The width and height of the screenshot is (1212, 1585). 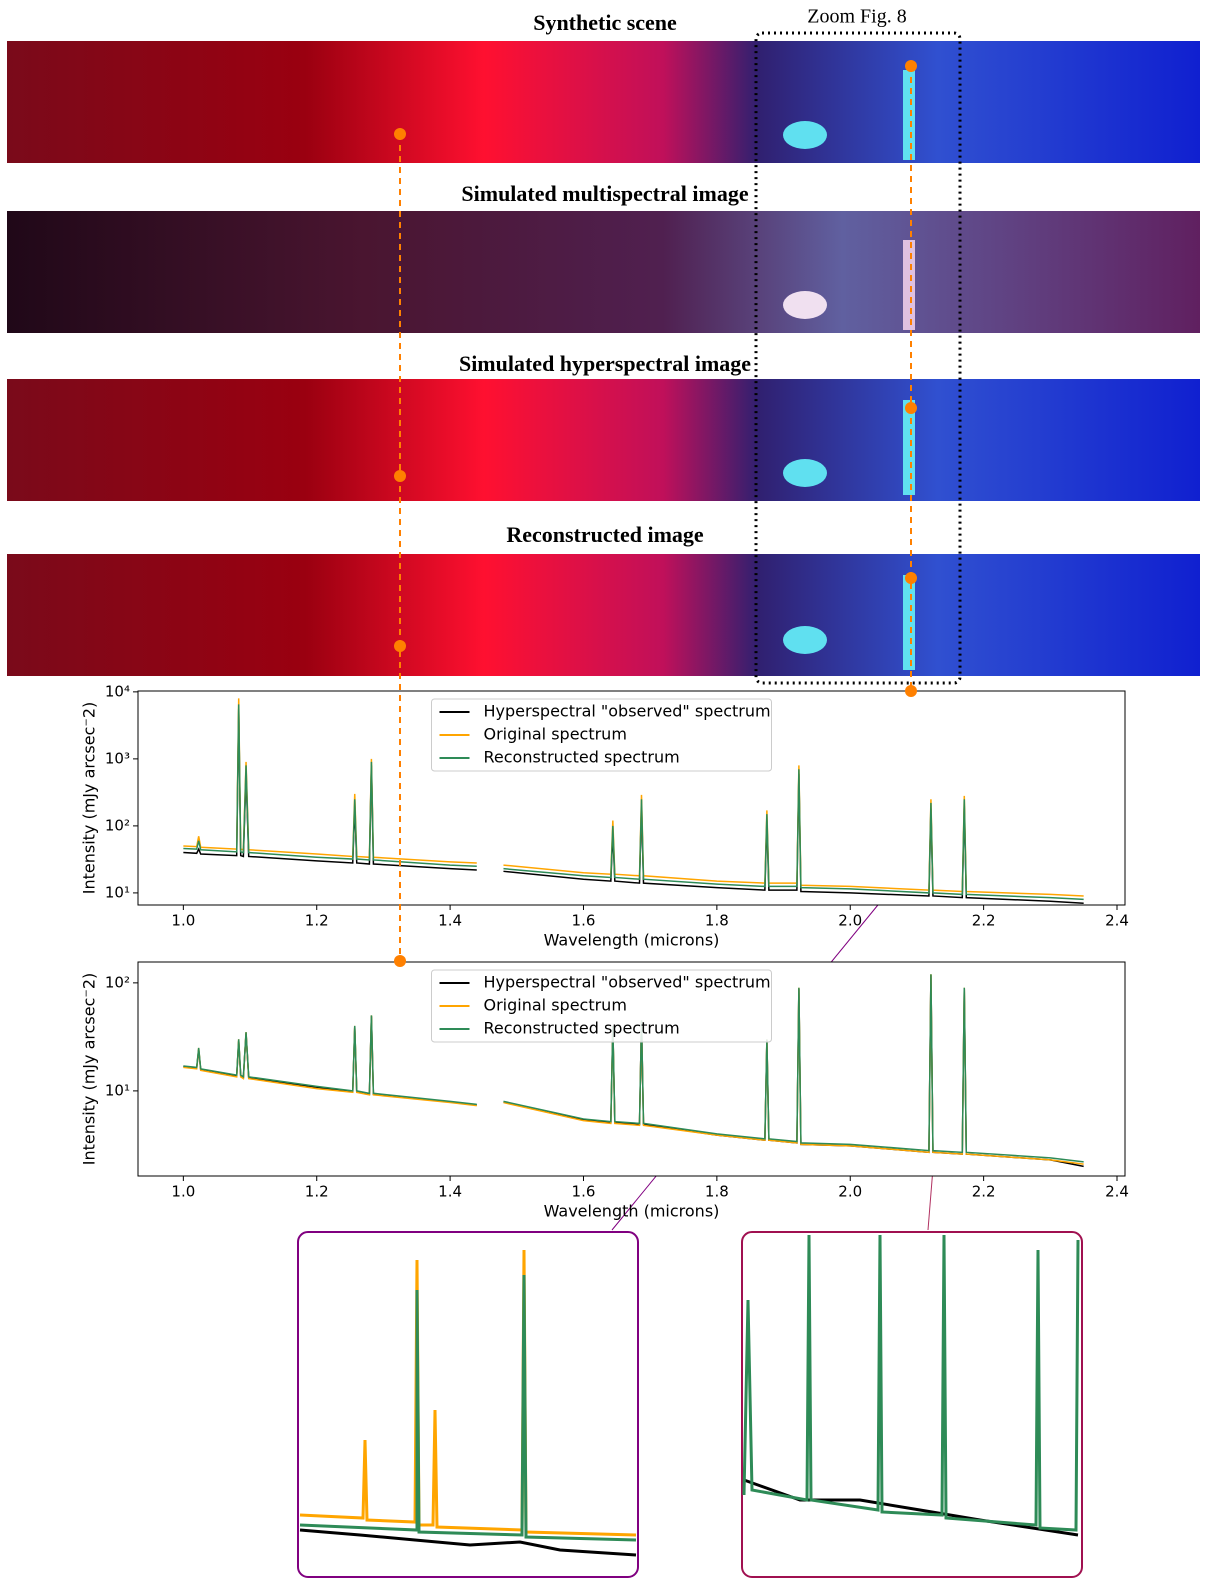 What do you see at coordinates (858, 358) in the screenshot?
I see `zoom-box` at bounding box center [858, 358].